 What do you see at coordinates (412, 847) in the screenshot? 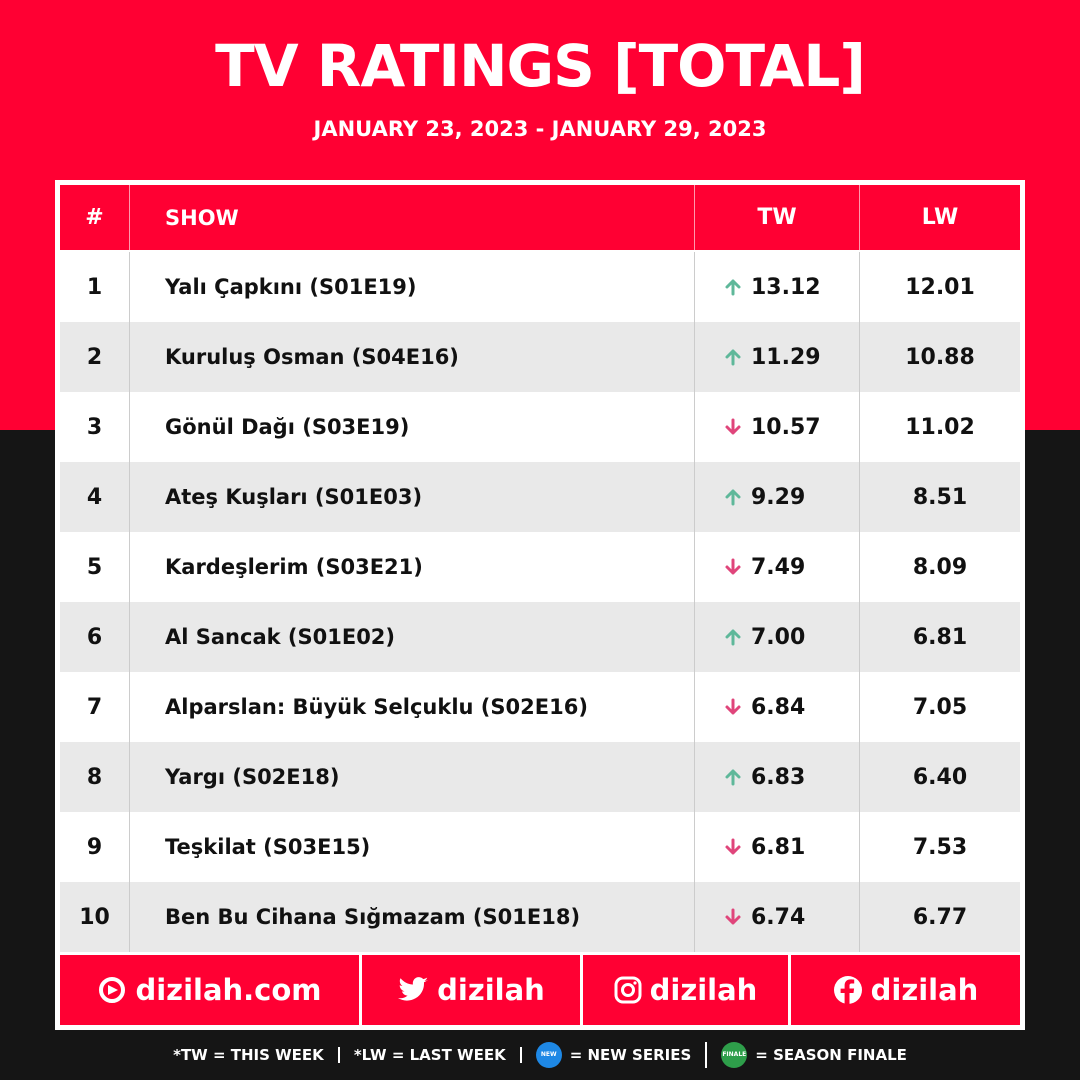
I see `show-cell: Teşkilat (S03E15)` at bounding box center [412, 847].